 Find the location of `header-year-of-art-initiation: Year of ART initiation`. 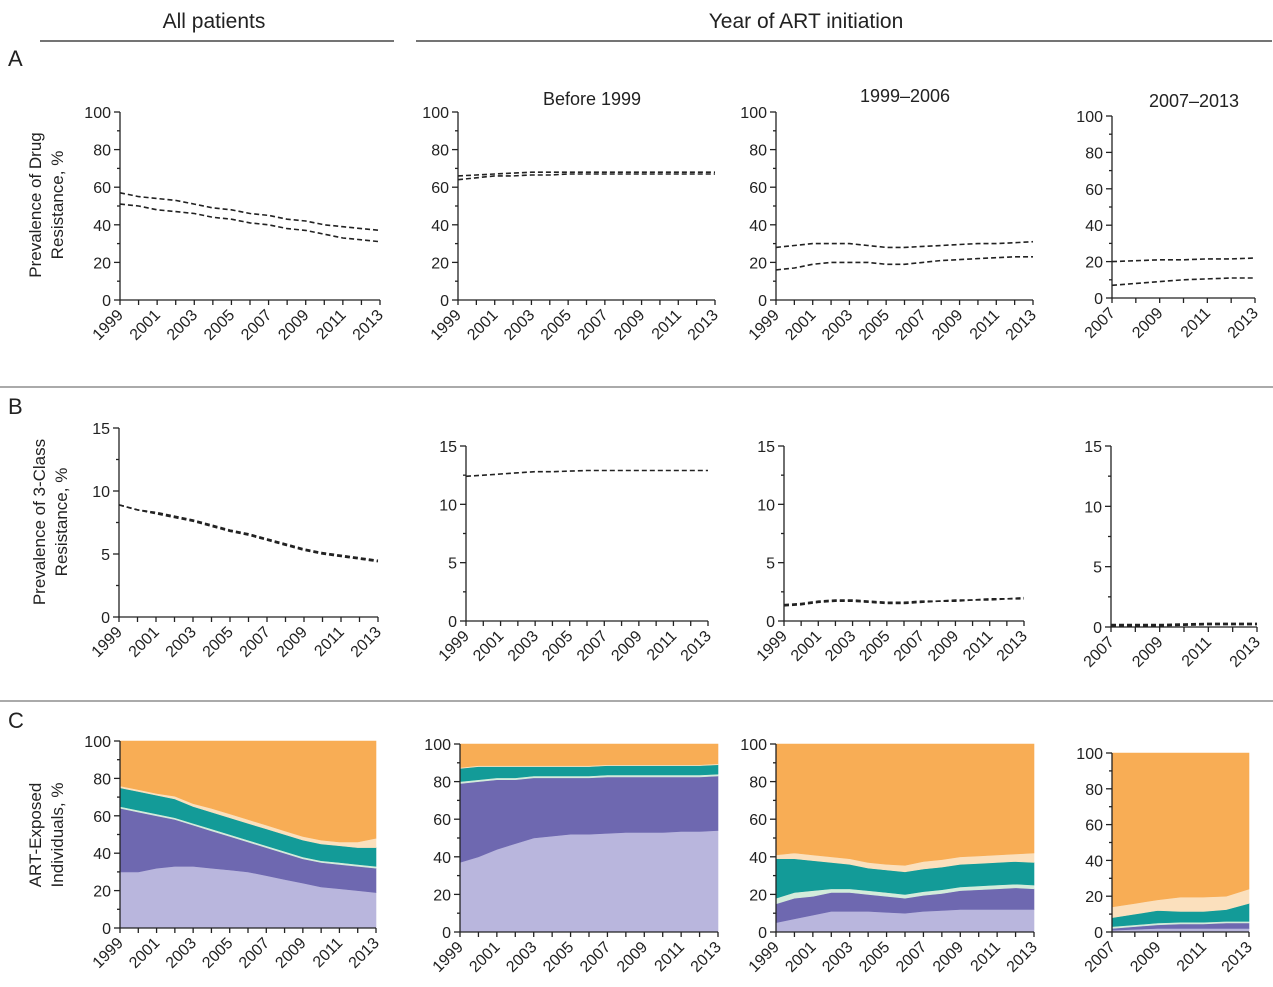

header-year-of-art-initiation: Year of ART initiation is located at coordinates (806, 21).